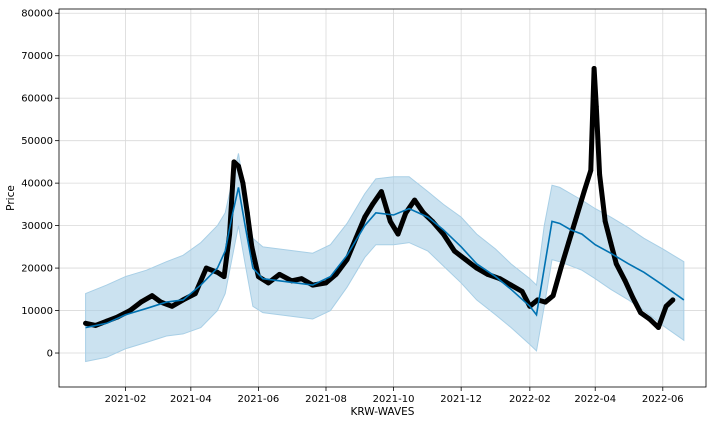 The height and width of the screenshot is (424, 712). Describe the element at coordinates (595, 399) in the screenshot. I see `x-tick-label: 2022-04` at that location.